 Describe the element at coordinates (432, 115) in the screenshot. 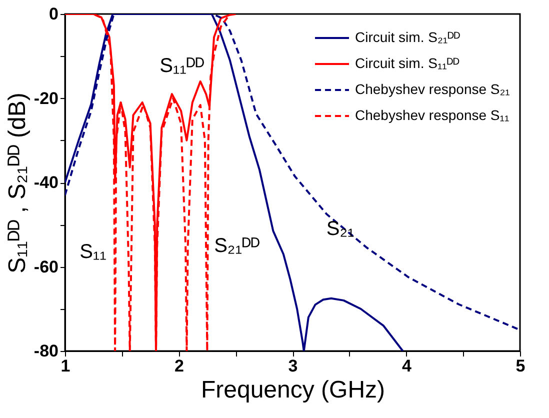

I see `legend-label: Chebyshev response S₁₁` at that location.